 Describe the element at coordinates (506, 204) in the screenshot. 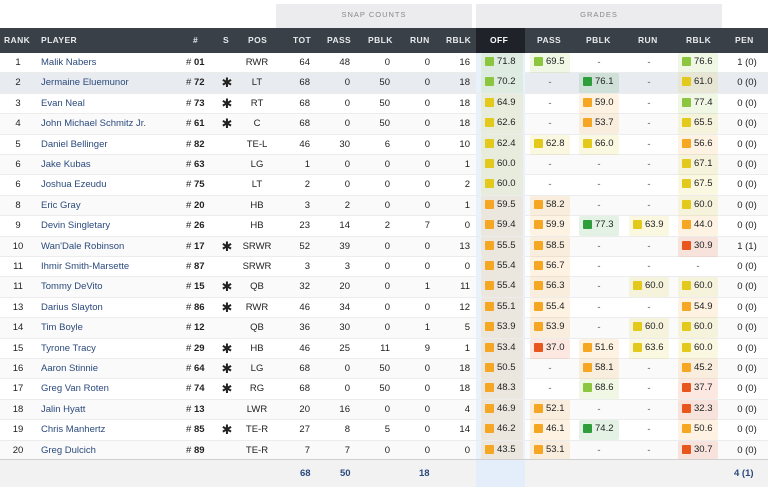

I see `grade-value: 59.5` at that location.